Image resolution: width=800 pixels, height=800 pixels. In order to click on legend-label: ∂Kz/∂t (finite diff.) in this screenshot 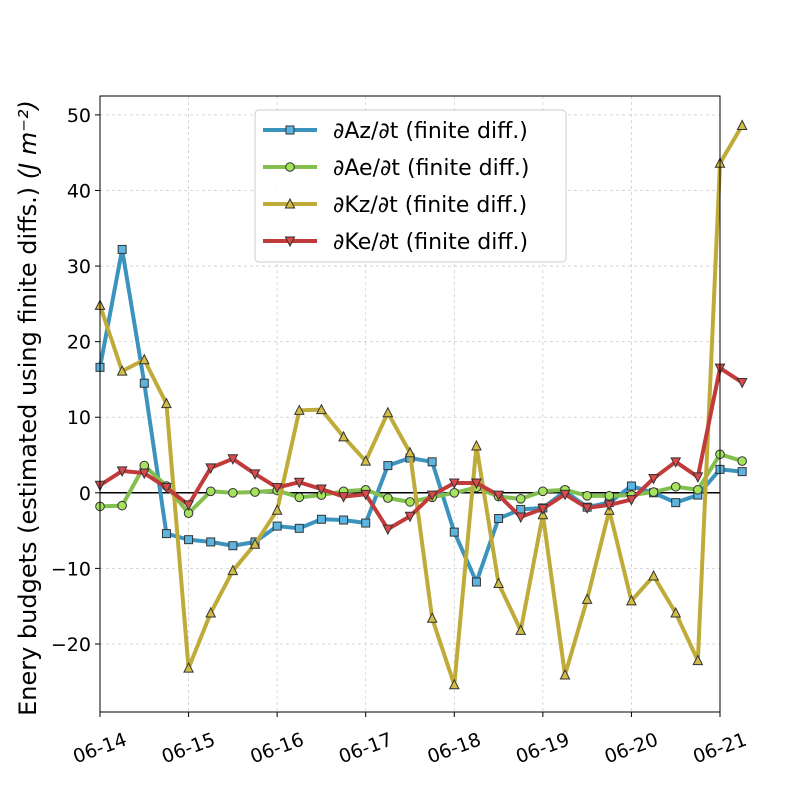, I will do `click(430, 205)`.